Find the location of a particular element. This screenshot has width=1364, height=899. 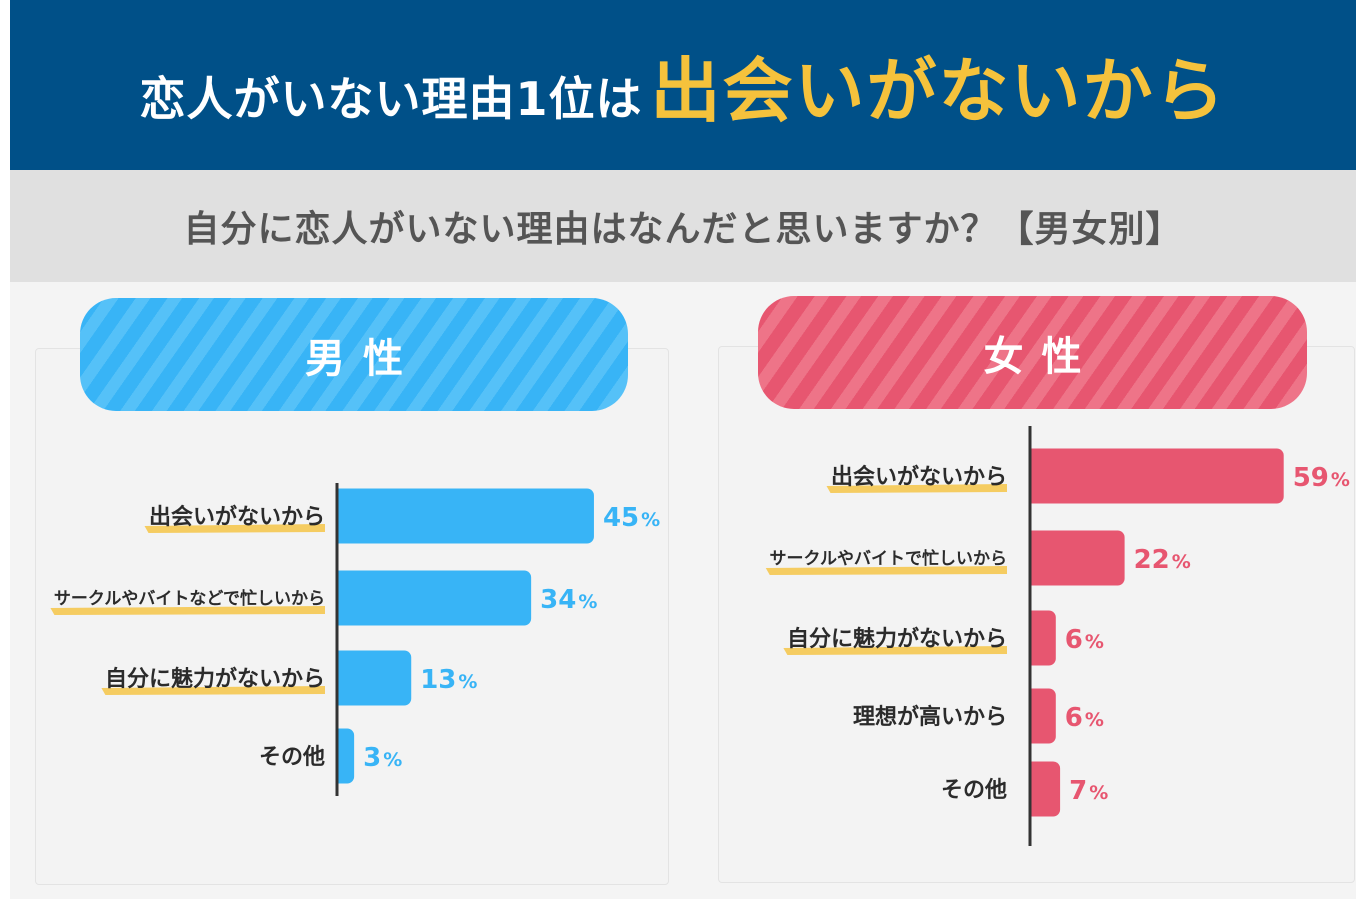

female-category-label: 自分に魅力がないから is located at coordinates (897, 639).